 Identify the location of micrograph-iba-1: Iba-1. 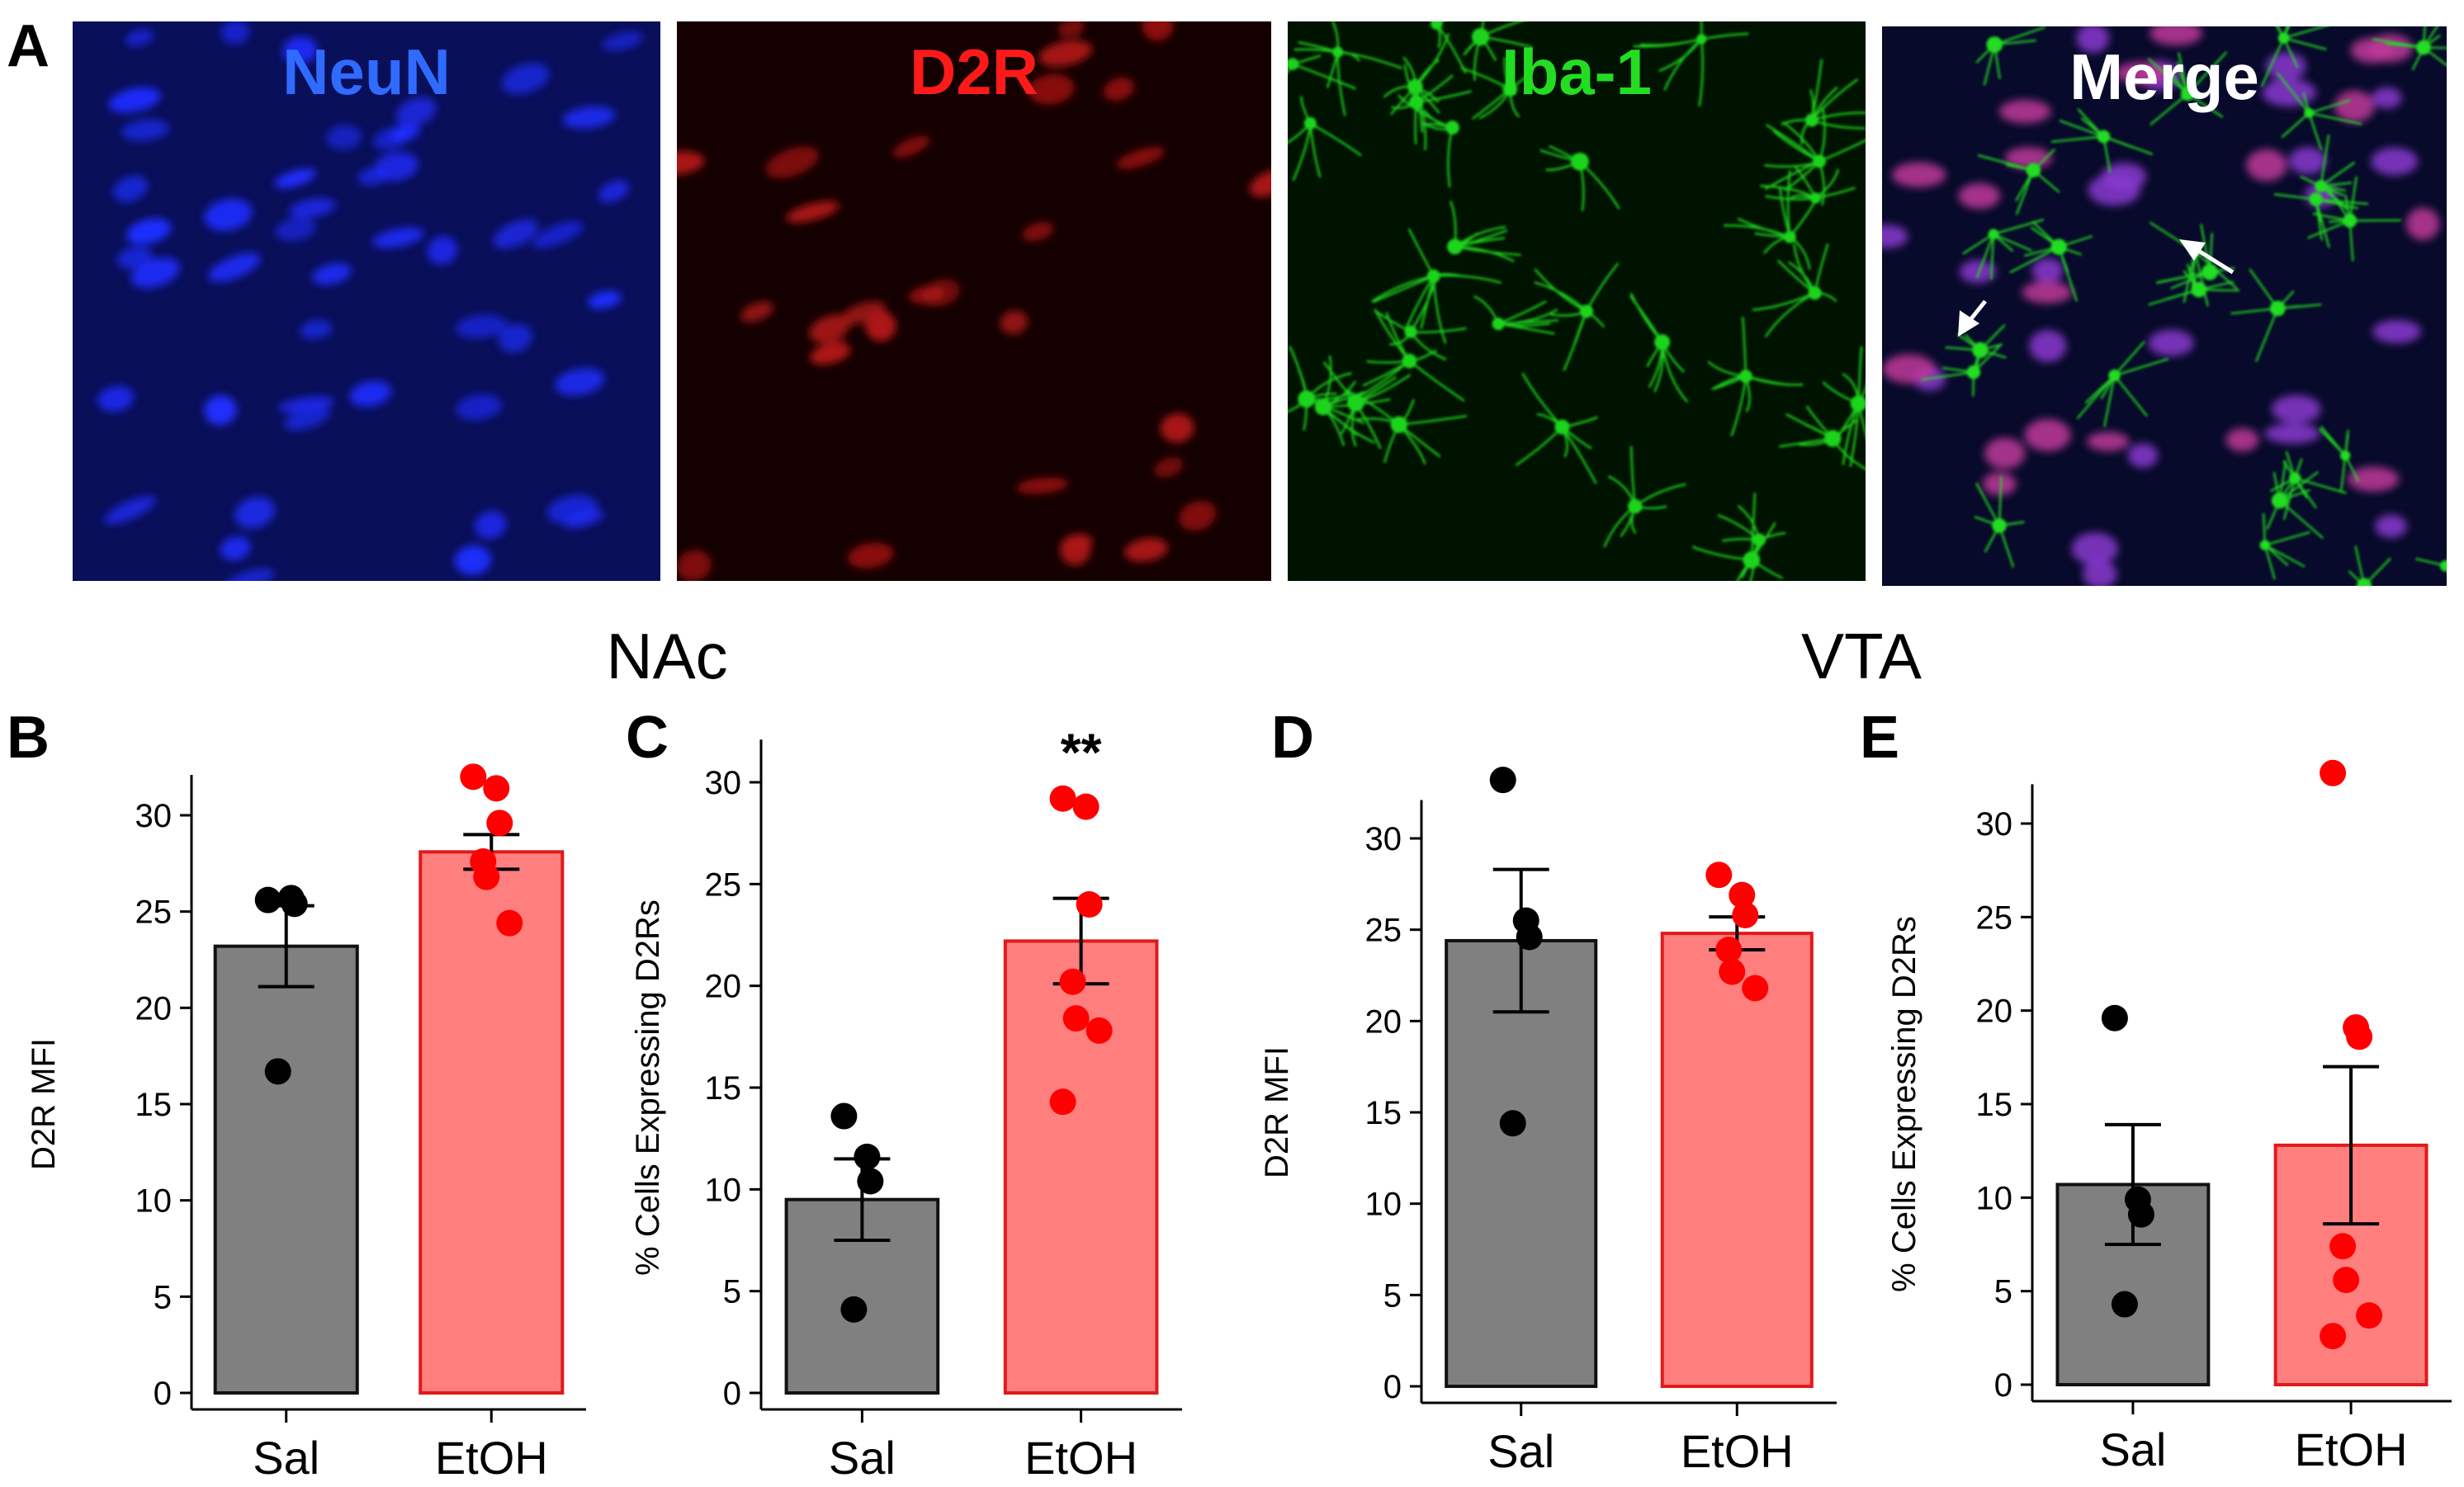
(1577, 301).